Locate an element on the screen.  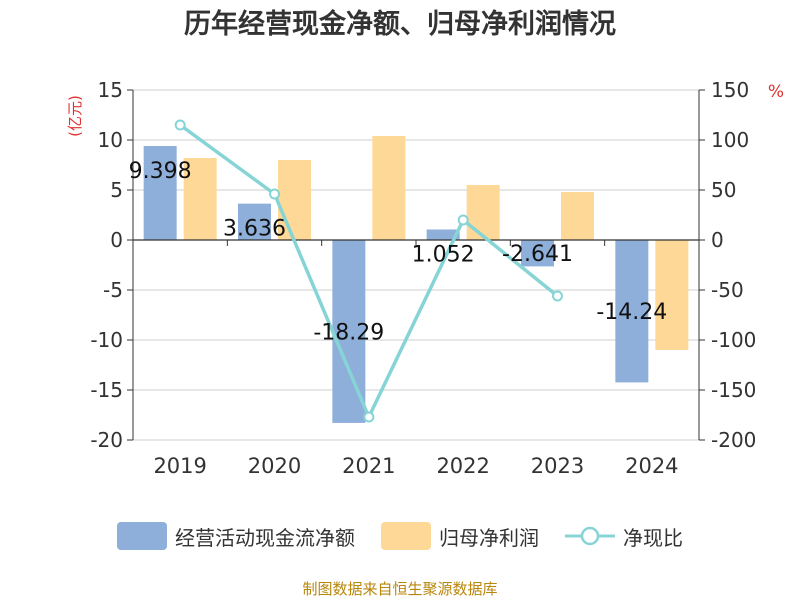
x-axis-tick-label: 2020 is located at coordinates (274, 466).